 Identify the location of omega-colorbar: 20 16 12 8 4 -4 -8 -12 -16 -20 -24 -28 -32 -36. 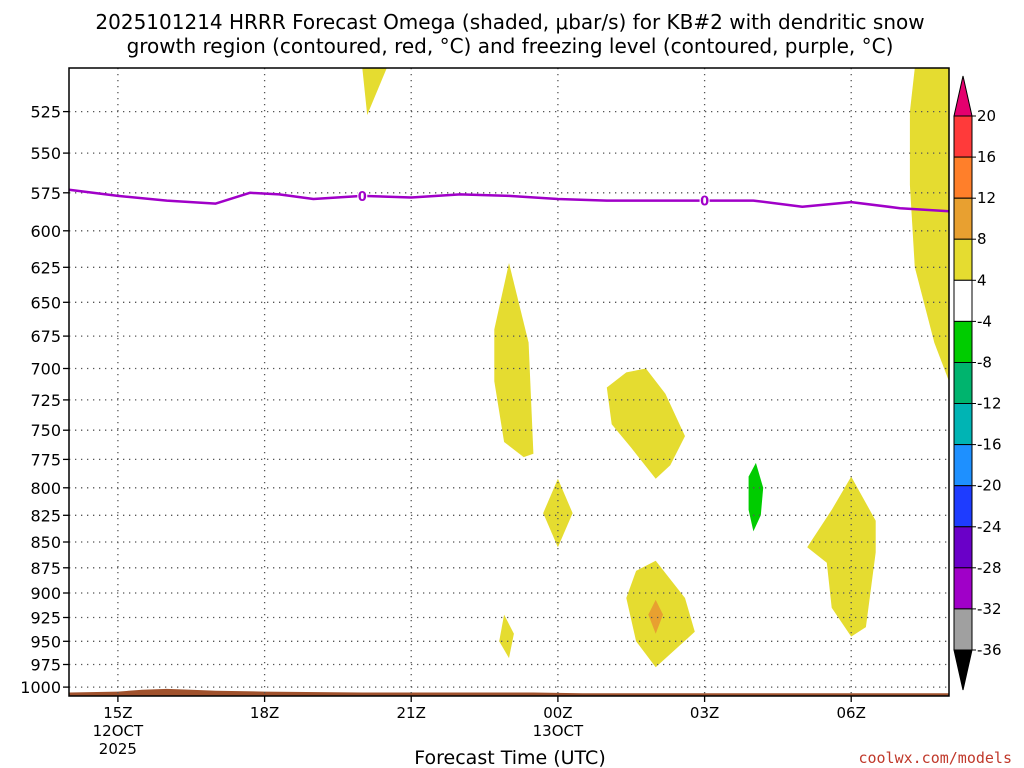
(977, 383).